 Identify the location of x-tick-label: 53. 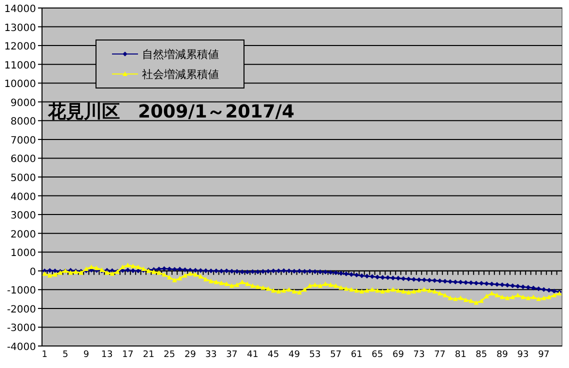
(315, 355).